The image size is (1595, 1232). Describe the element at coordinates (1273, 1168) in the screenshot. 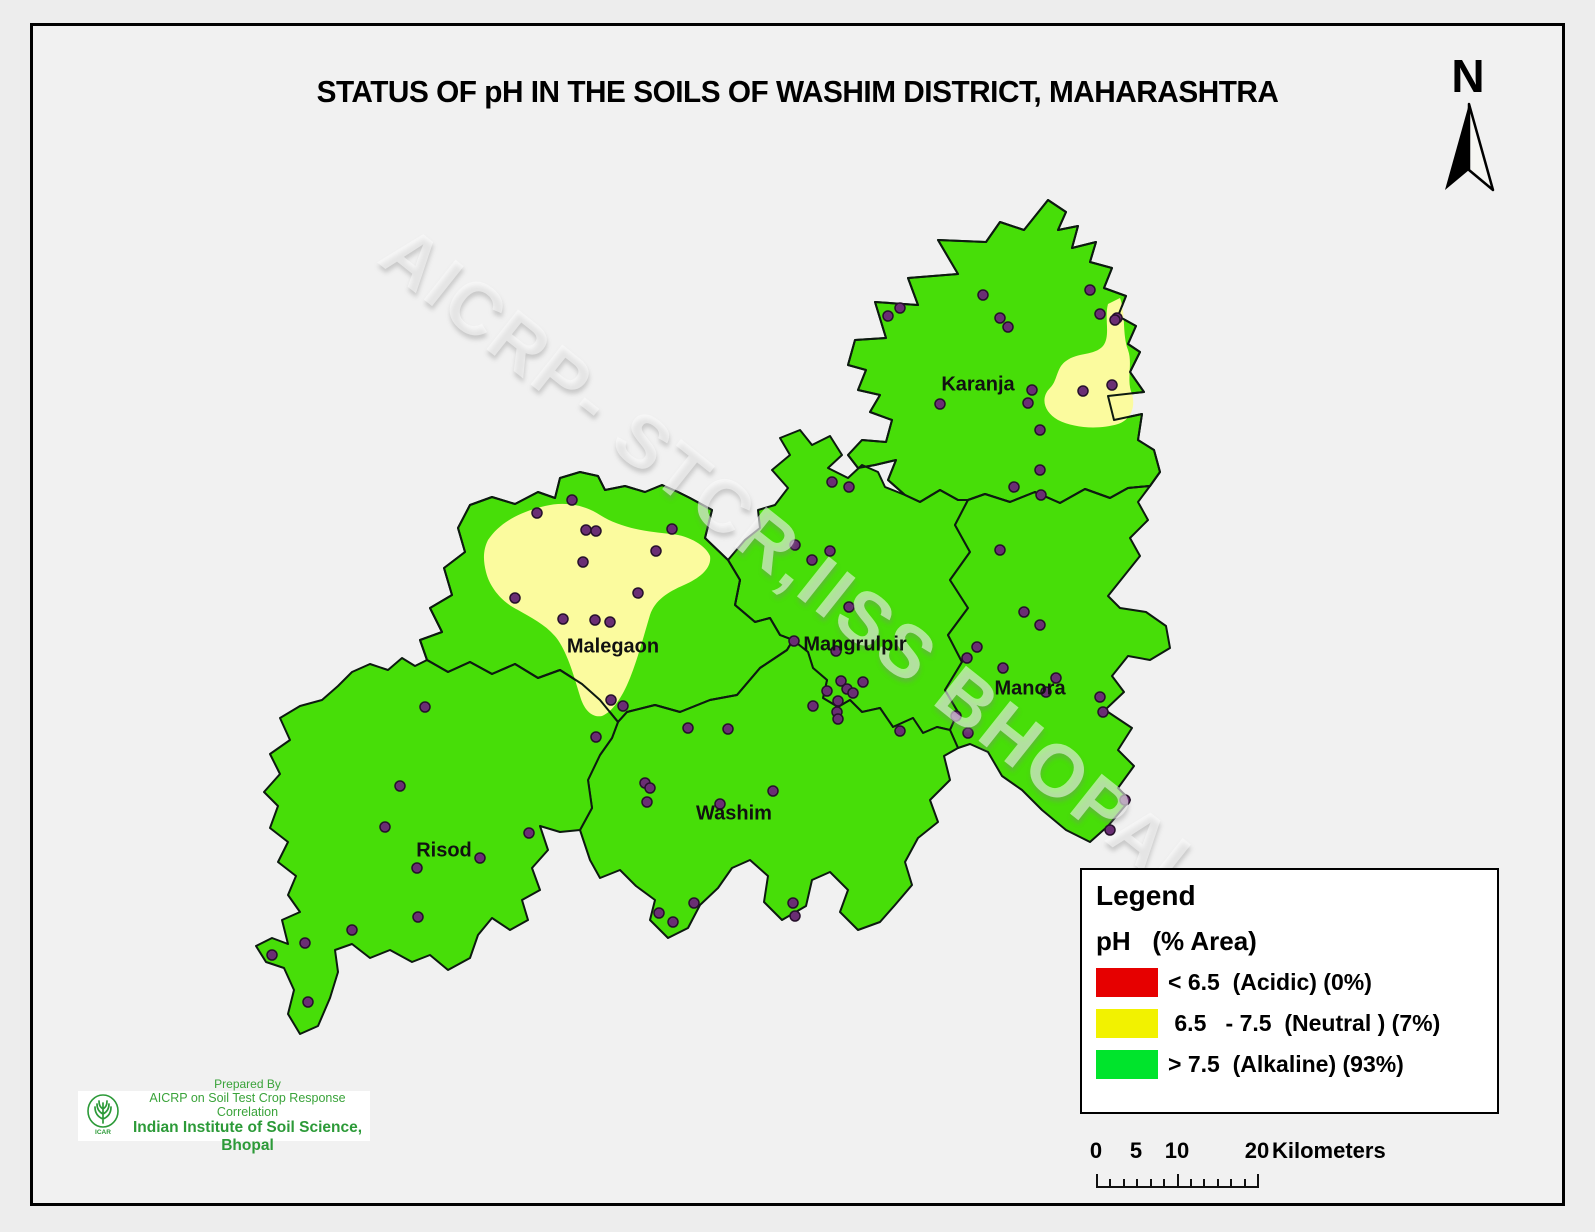

I see `scale-bar: 0 5 10 20 Kilometers` at that location.